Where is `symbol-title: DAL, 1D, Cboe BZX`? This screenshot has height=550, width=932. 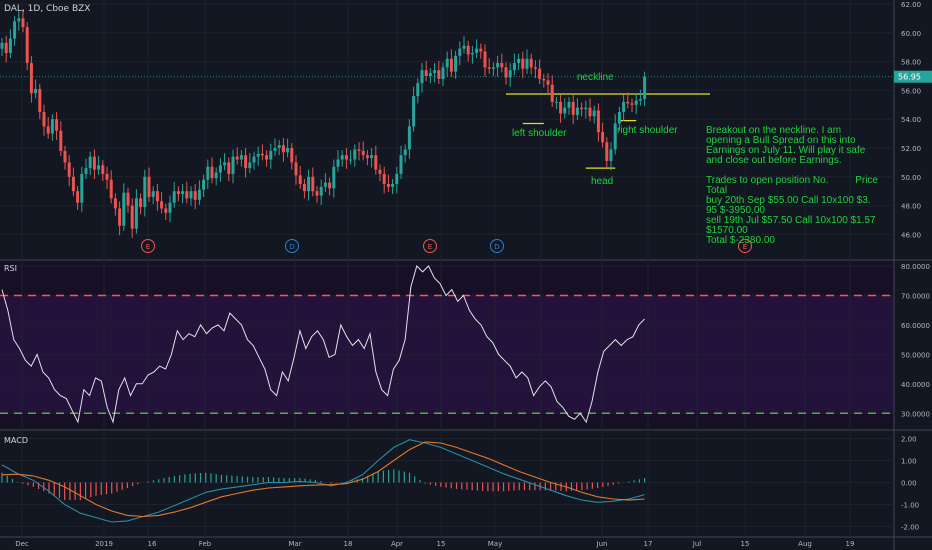 symbol-title: DAL, 1D, Cboe BZX is located at coordinates (47, 9).